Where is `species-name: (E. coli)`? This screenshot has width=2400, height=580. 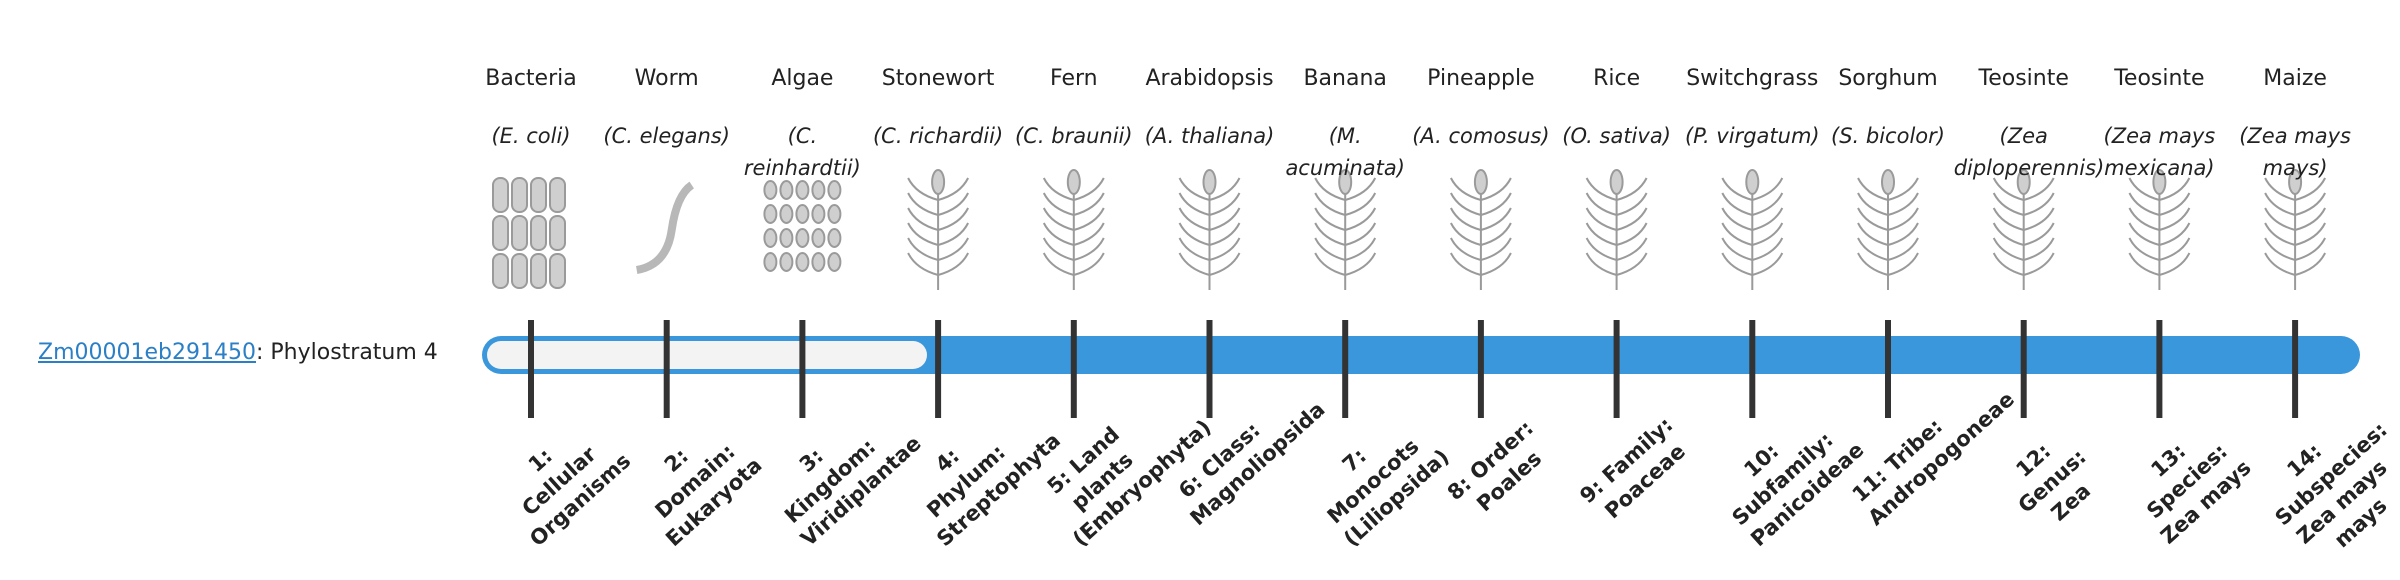 species-name: (E. coli) is located at coordinates (531, 136).